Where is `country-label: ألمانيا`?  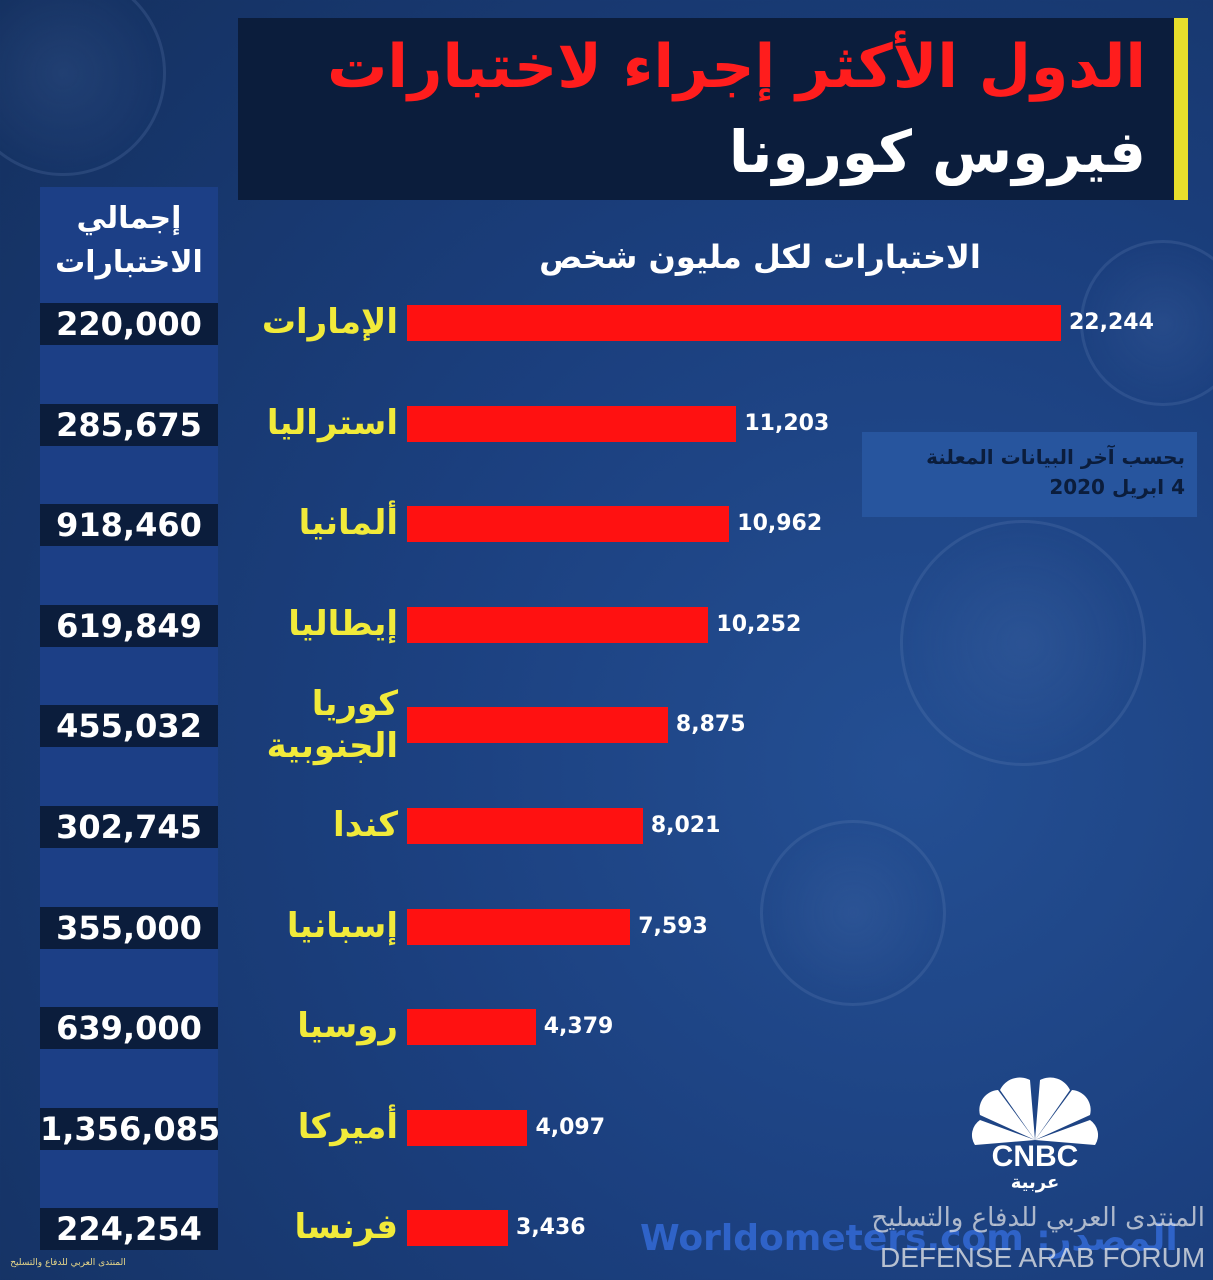
country-label: ألمانيا is located at coordinates (348, 523).